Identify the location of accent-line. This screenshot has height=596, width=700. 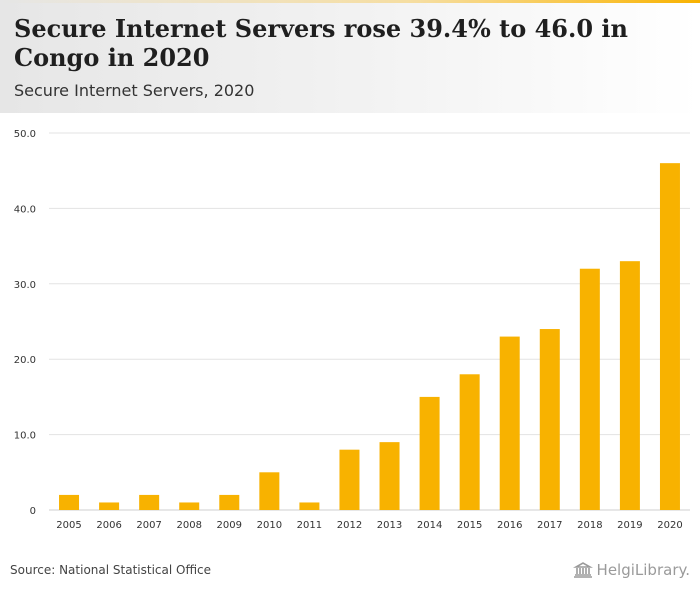
(350, 1).